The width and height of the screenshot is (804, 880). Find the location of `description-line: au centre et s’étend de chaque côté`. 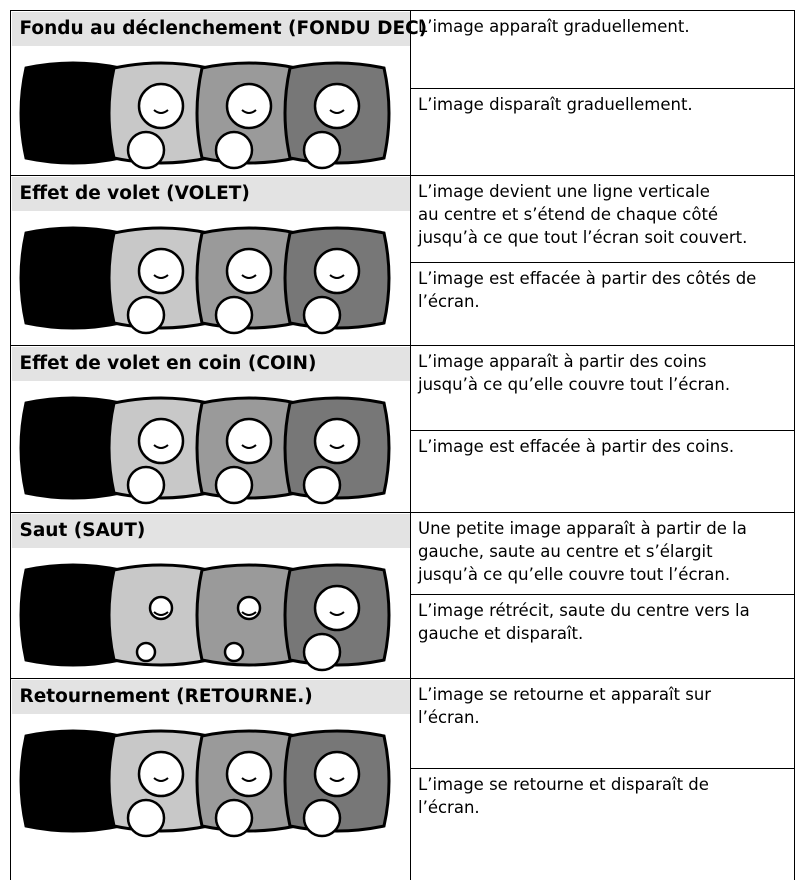

description-line: au centre et s’étend de chaque côté is located at coordinates (568, 214).